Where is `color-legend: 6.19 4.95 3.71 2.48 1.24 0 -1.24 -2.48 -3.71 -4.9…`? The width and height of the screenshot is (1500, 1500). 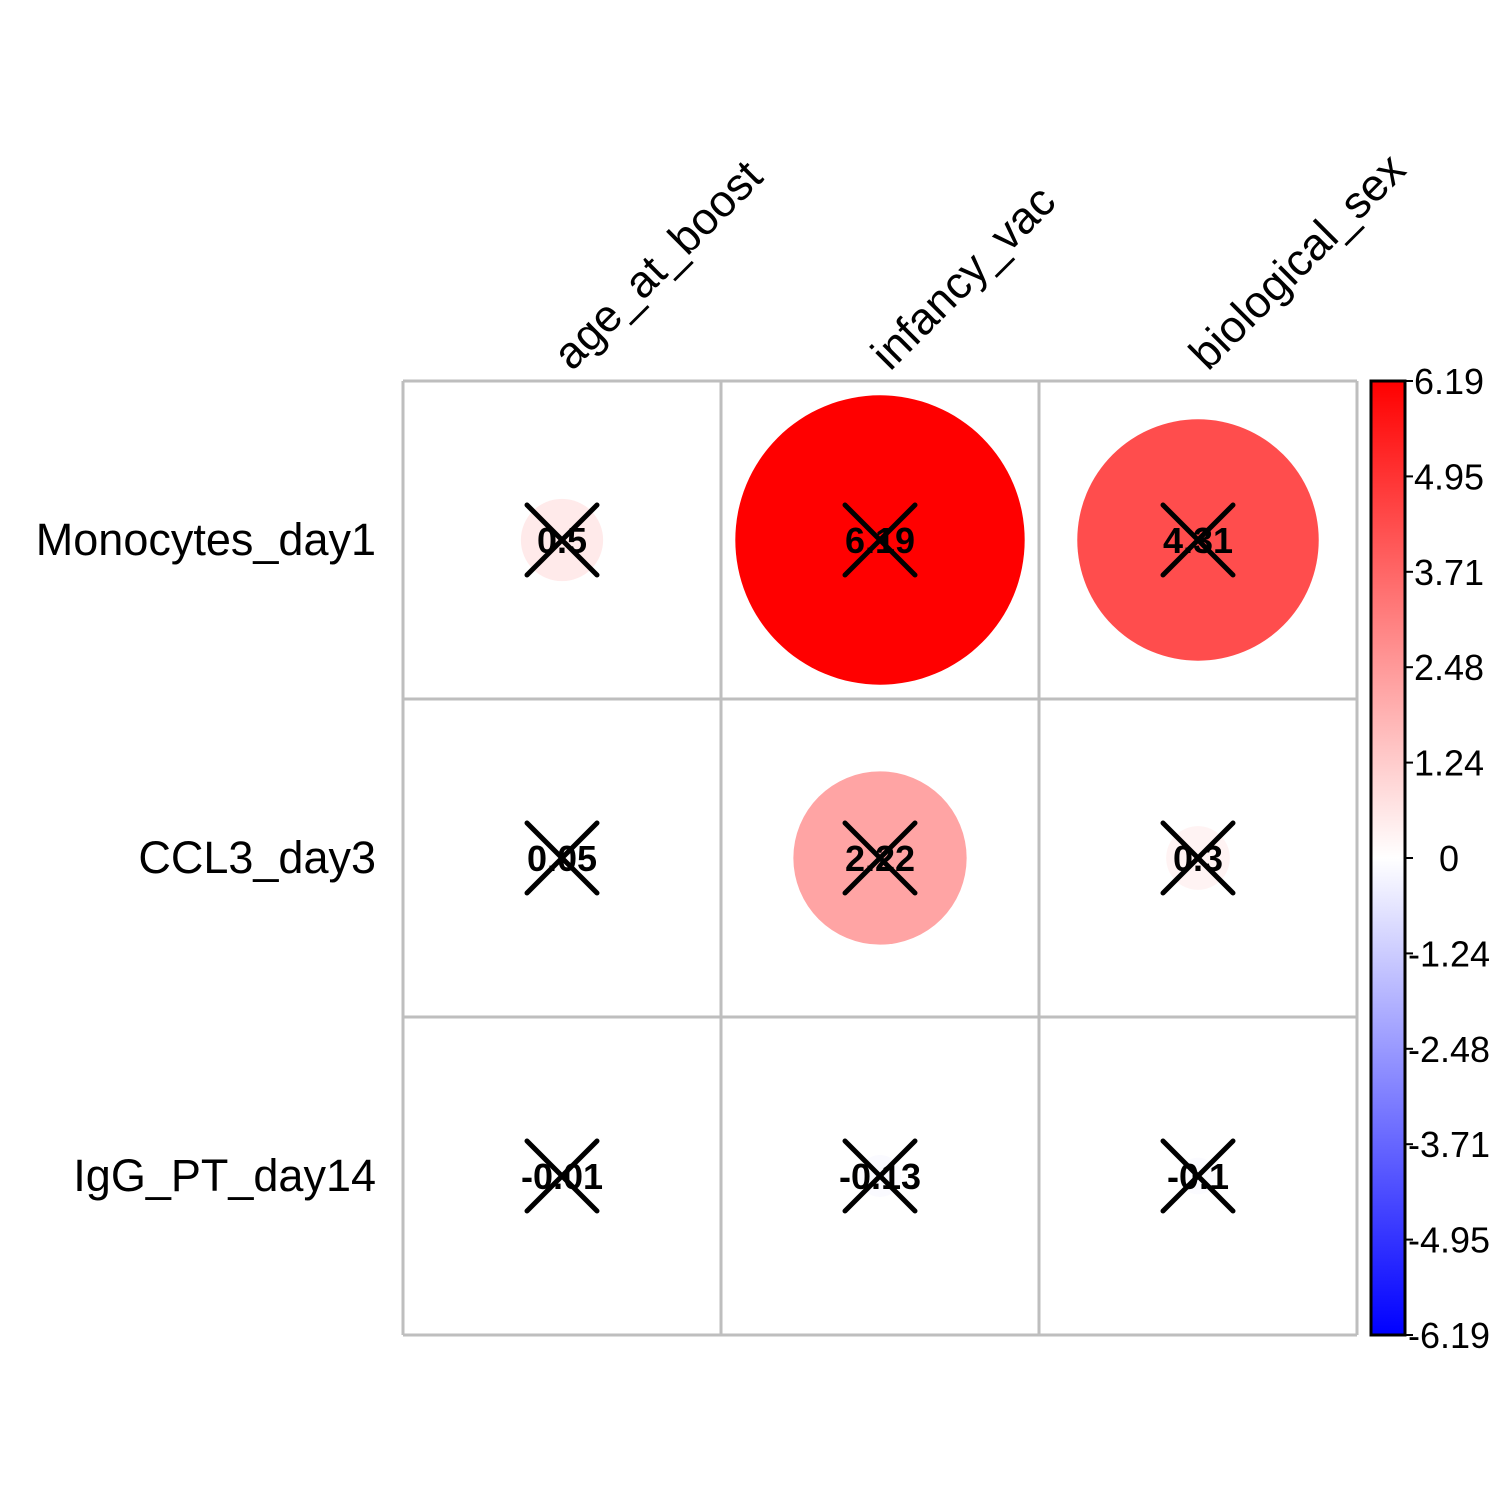
color-legend: 6.19 4.95 3.71 2.48 1.24 0 -1.24 -2.48 -3.71 -4.9… is located at coordinates (1429, 858).